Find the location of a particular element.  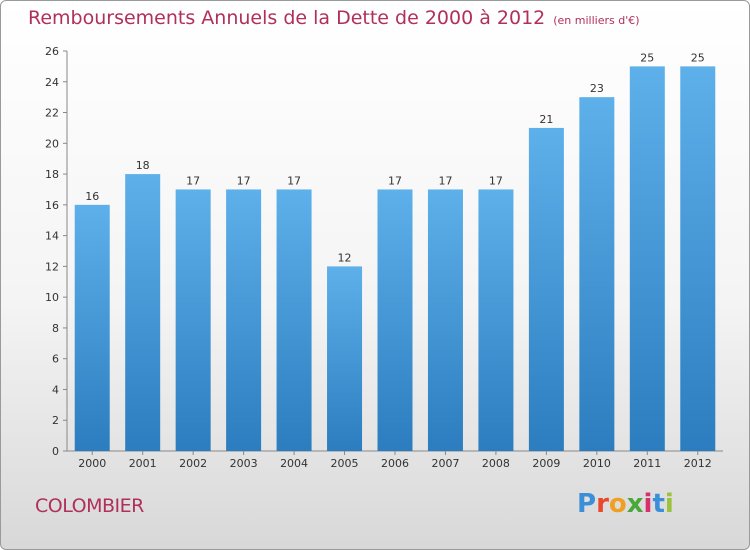

y-tick-label: 8 is located at coordinates (55, 328).